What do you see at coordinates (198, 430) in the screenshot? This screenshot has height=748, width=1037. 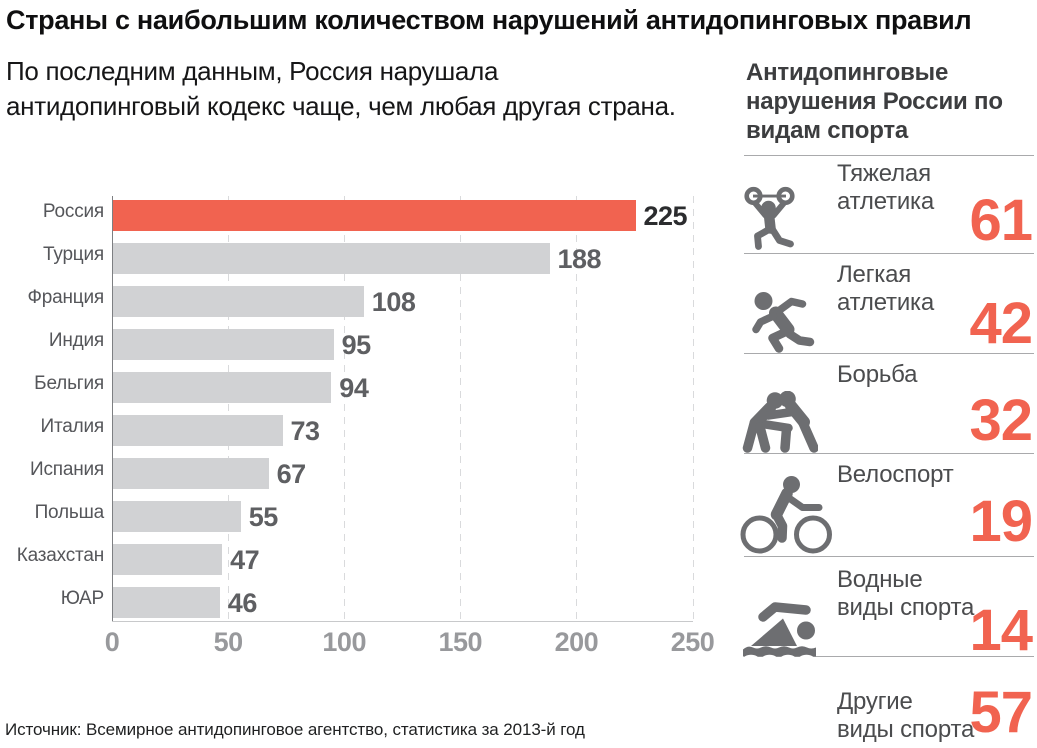 I see `bar-Италия` at bounding box center [198, 430].